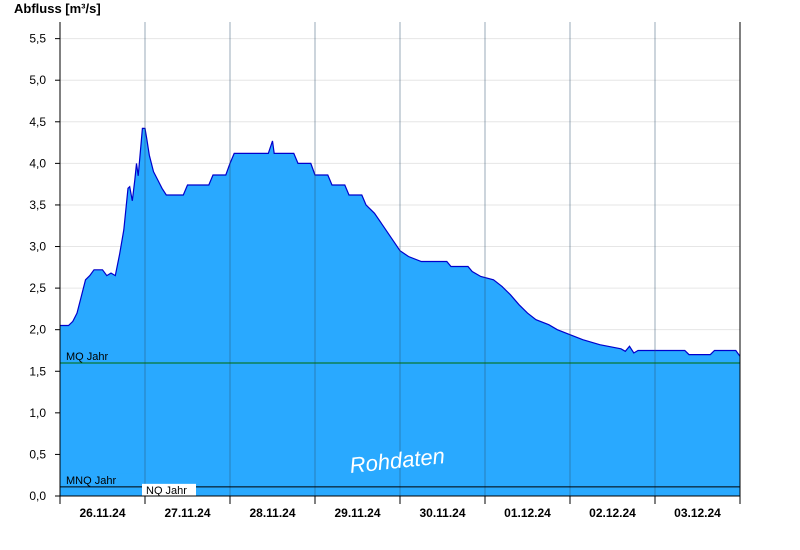 This screenshot has width=800, height=550. What do you see at coordinates (357, 513) in the screenshot?
I see `x-day-label-3: 29.11.24` at bounding box center [357, 513].